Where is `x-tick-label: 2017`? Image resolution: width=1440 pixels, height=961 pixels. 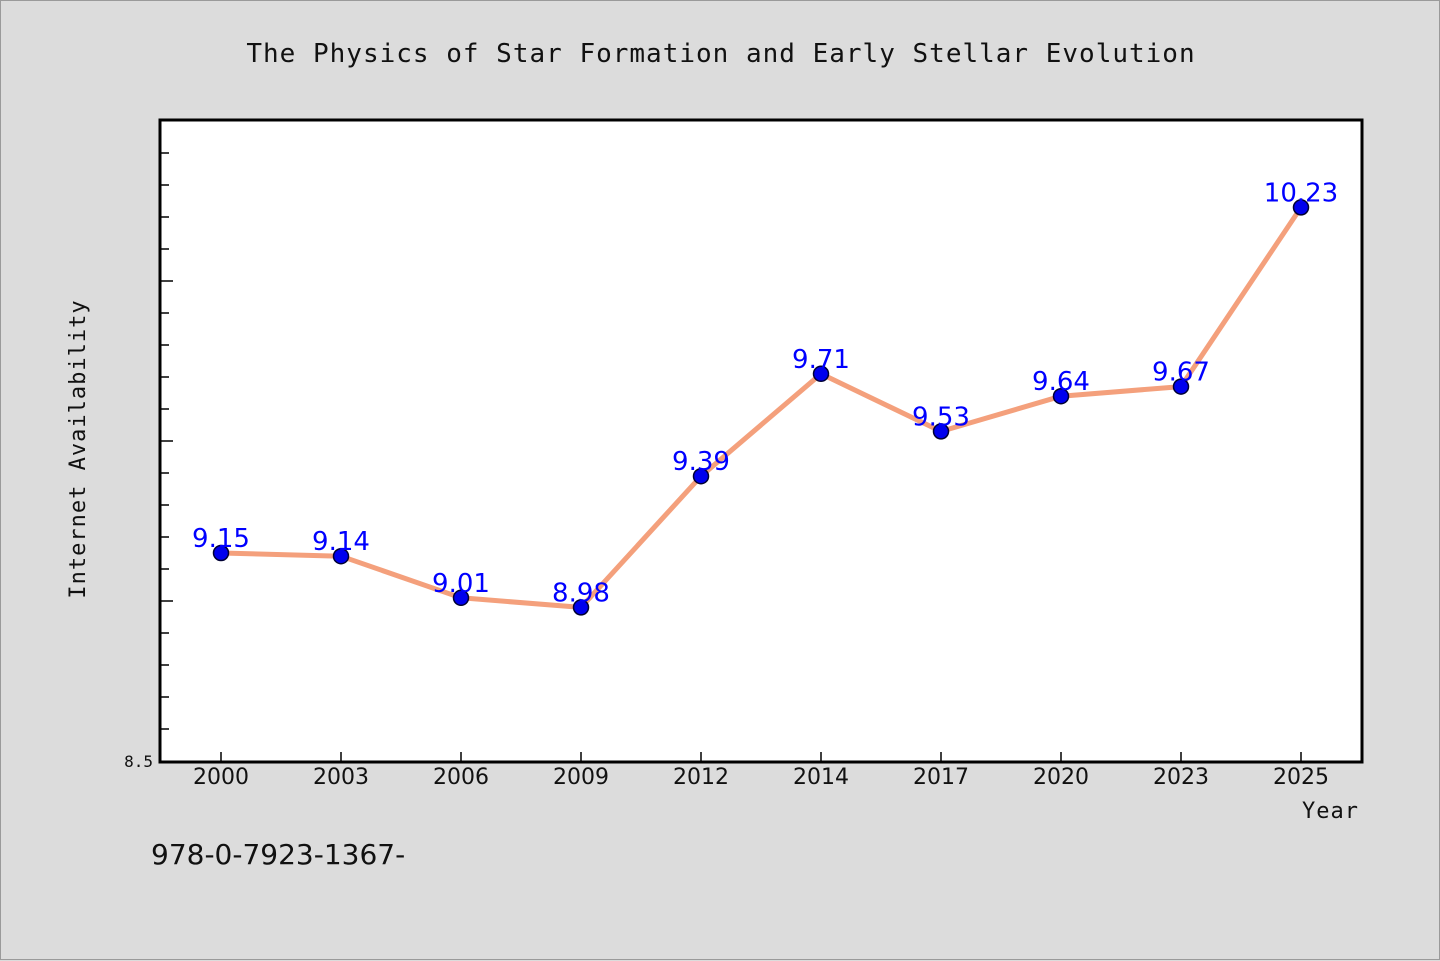 x-tick-label: 2017 is located at coordinates (941, 777).